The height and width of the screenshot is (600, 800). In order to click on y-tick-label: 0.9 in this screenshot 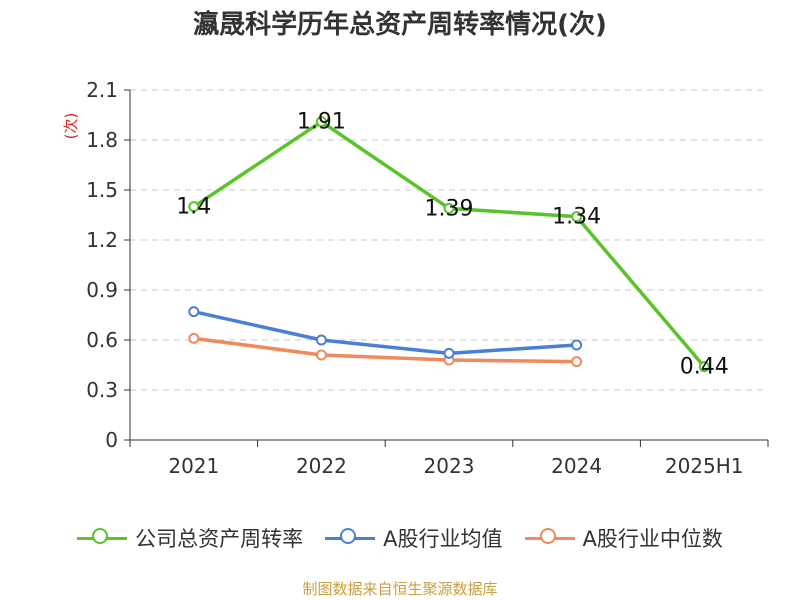, I will do `click(102, 290)`.